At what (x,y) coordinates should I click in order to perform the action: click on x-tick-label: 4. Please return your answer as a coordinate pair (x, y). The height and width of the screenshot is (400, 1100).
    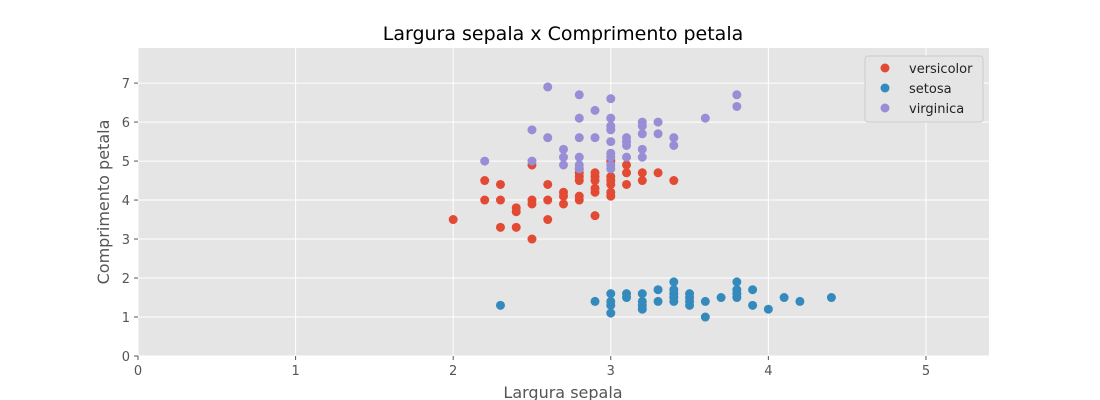
    Looking at the image, I should click on (768, 371).